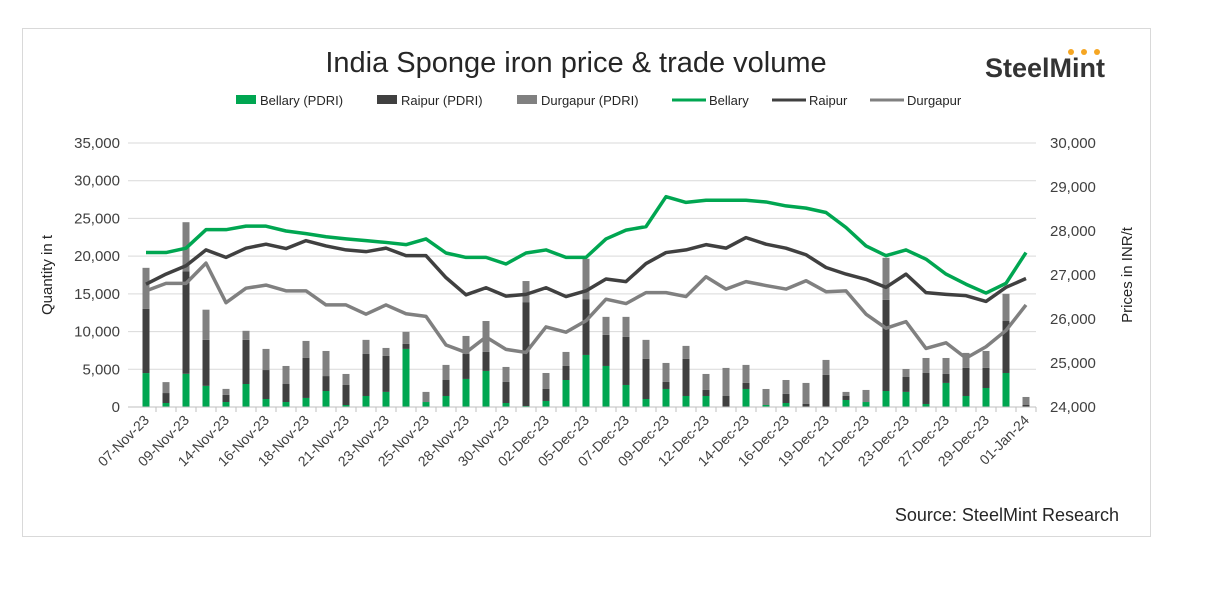 The width and height of the screenshot is (1207, 596). What do you see at coordinates (575, 63) in the screenshot?
I see `chart-title: India Sponge iron price & trade volume` at bounding box center [575, 63].